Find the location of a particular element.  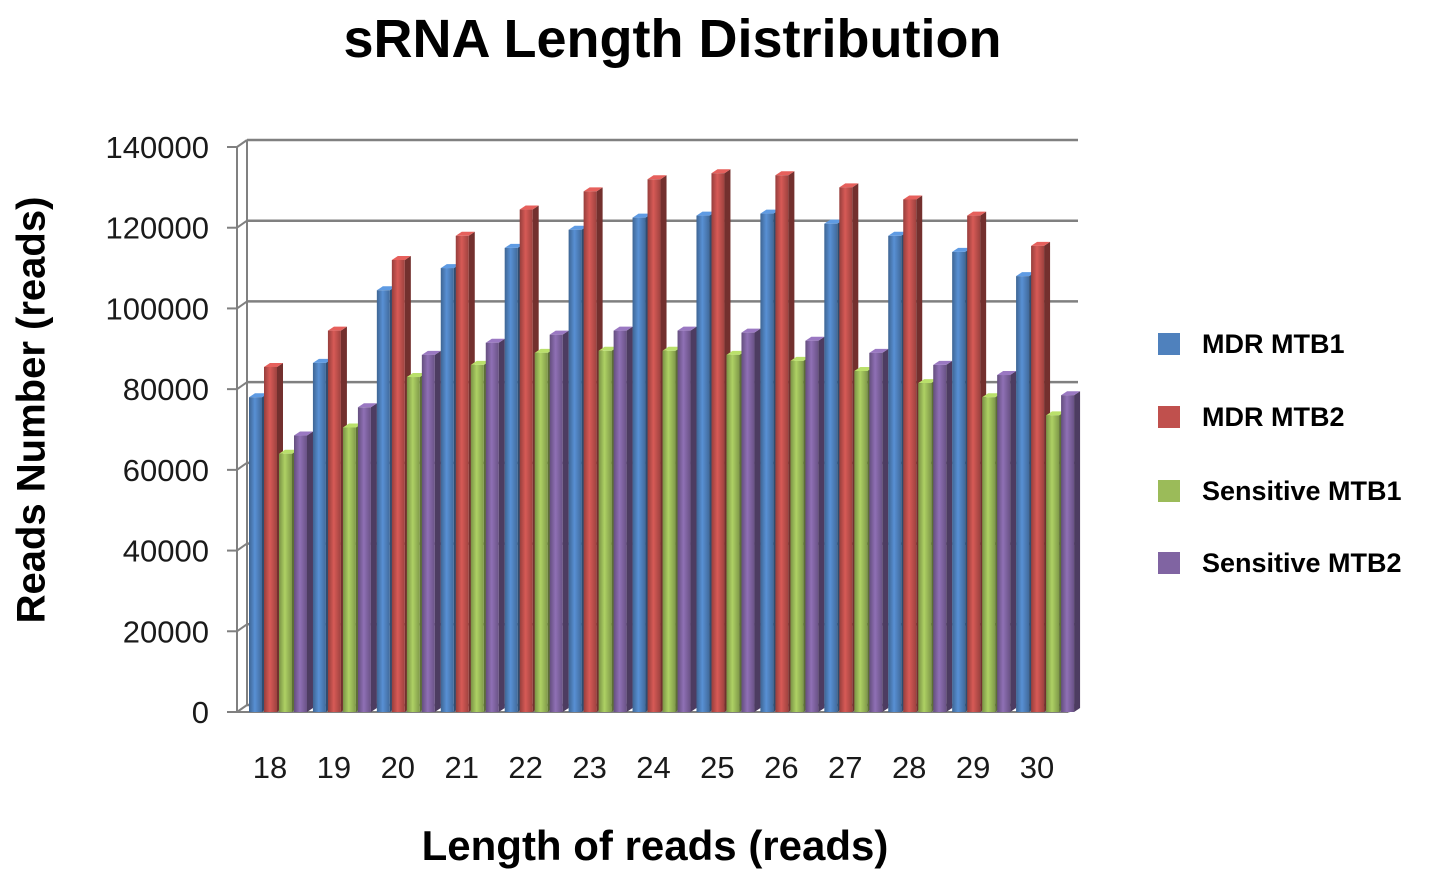

y-tick-label: 80000 is located at coordinates (166, 389).